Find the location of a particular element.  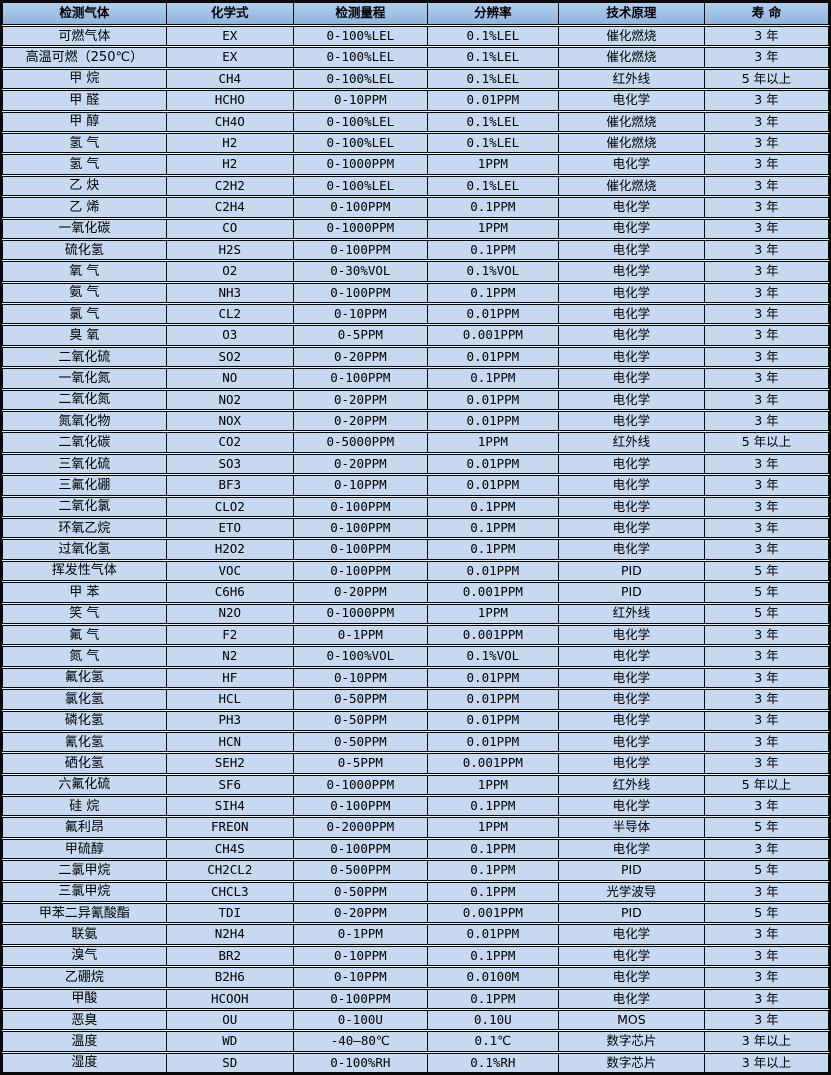

cell-formula: CO2 is located at coordinates (230, 442).